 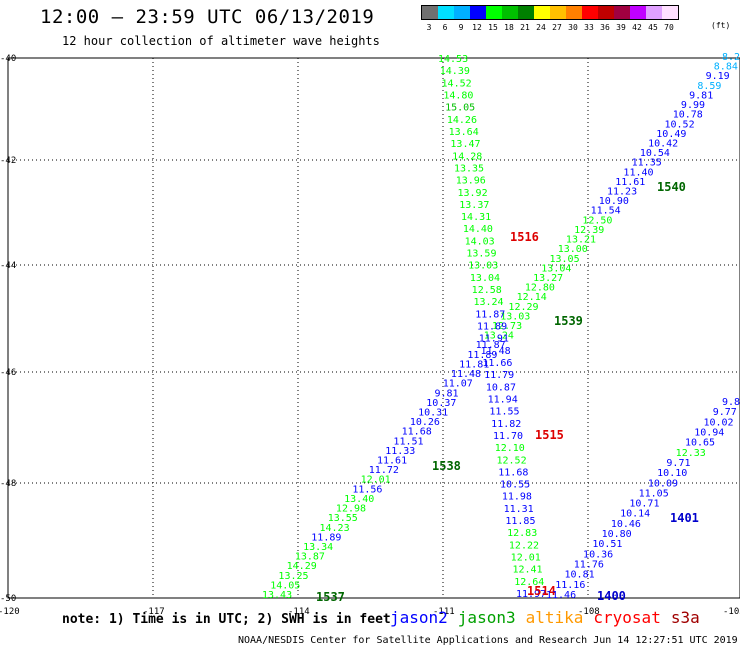 I want to click on wave-height-value: 11.82, so click(x=506, y=424).